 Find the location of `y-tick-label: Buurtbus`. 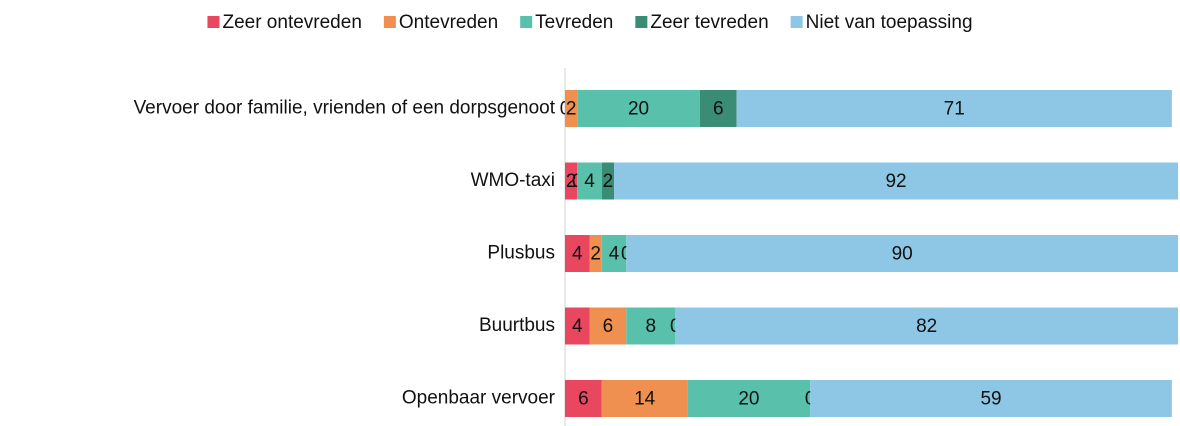

y-tick-label: Buurtbus is located at coordinates (517, 325).